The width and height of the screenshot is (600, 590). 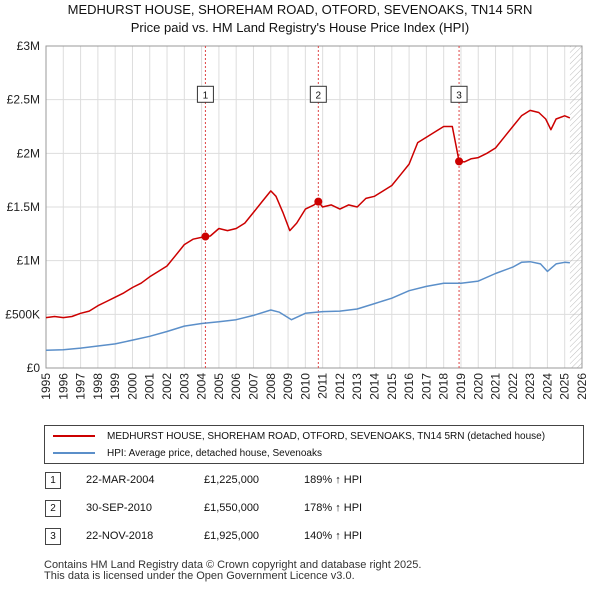 I want to click on x-tick-label: 2022, so click(x=513, y=386).